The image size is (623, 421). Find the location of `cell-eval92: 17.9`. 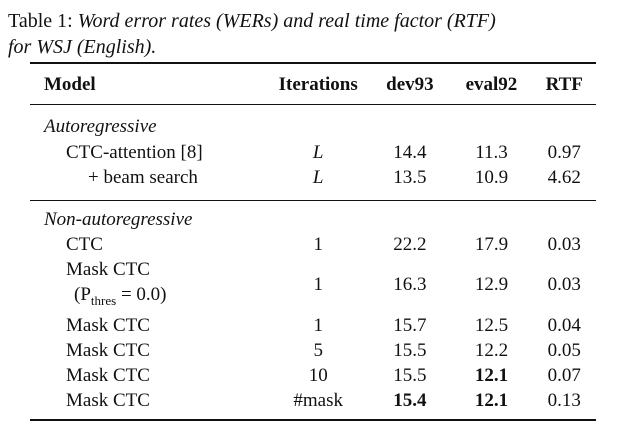

cell-eval92: 17.9 is located at coordinates (491, 244).